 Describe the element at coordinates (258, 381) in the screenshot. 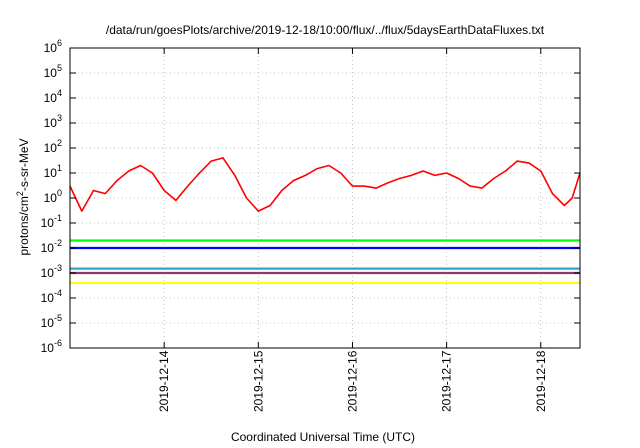

I see `x-tick-label: 2019-12-15` at that location.